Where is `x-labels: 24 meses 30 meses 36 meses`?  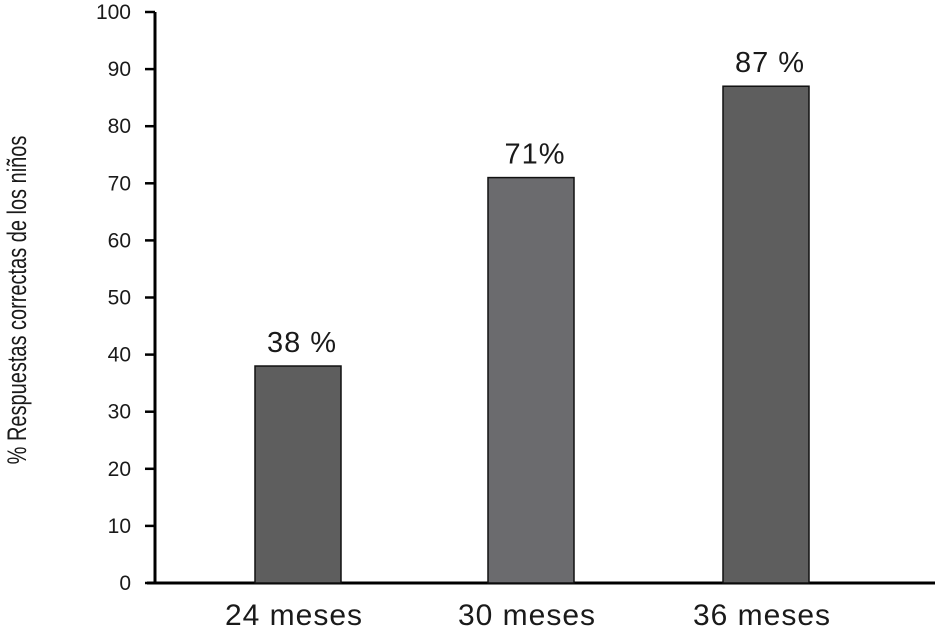 x-labels: 24 meses 30 meses 36 meses is located at coordinates (528, 613).